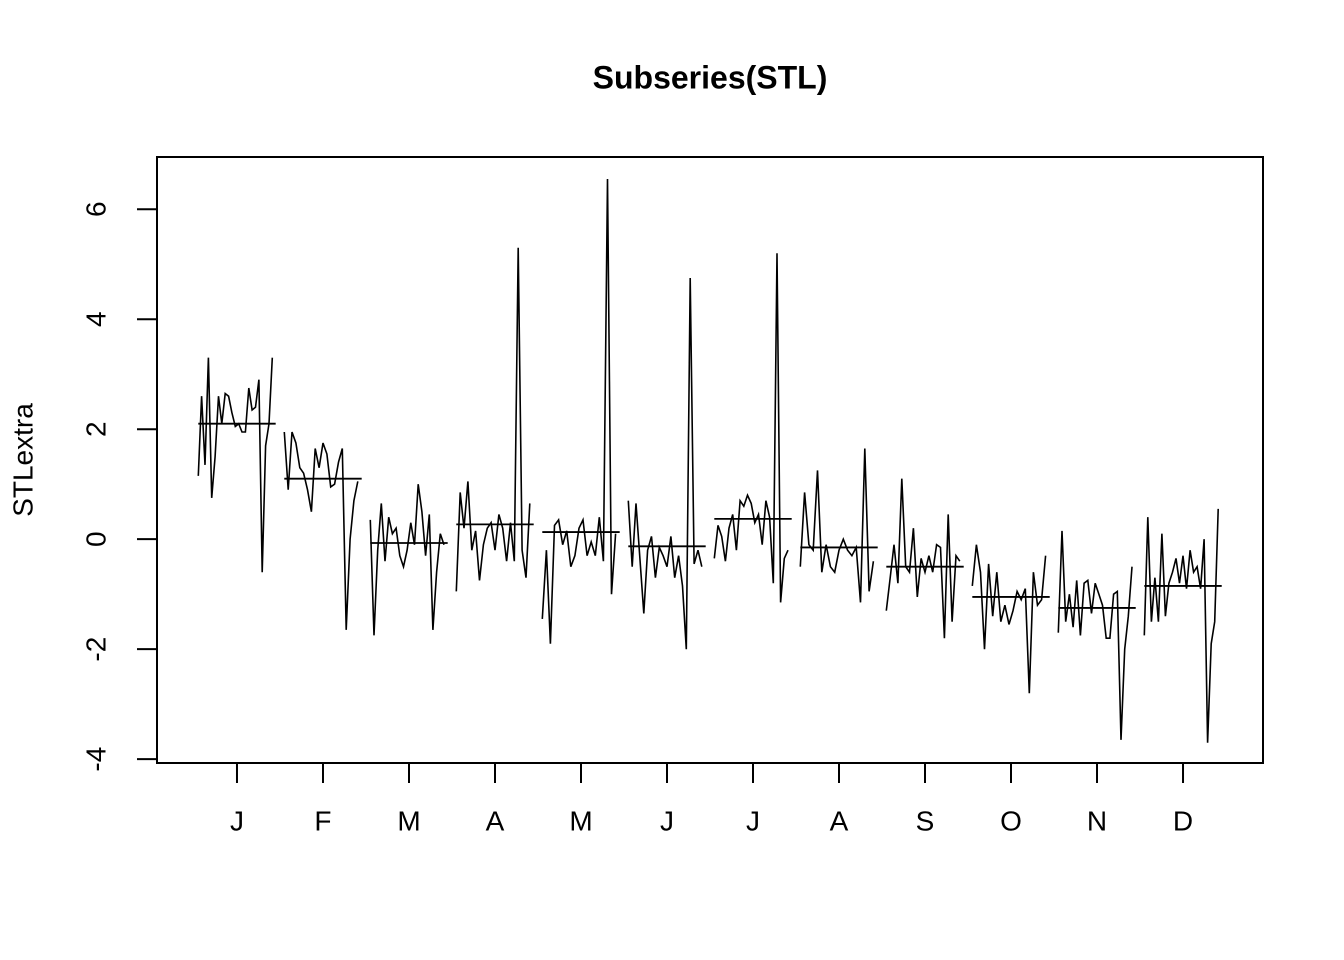 Image resolution: width=1344 pixels, height=960 pixels. I want to click on x-tick-label: S, so click(925, 820).